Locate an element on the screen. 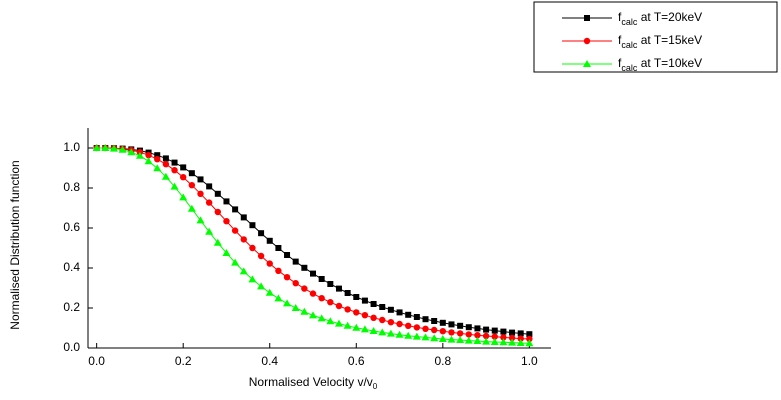 Image resolution: width=781 pixels, height=400 pixels. legend-label: fcalc at T=20keV is located at coordinates (660, 18).